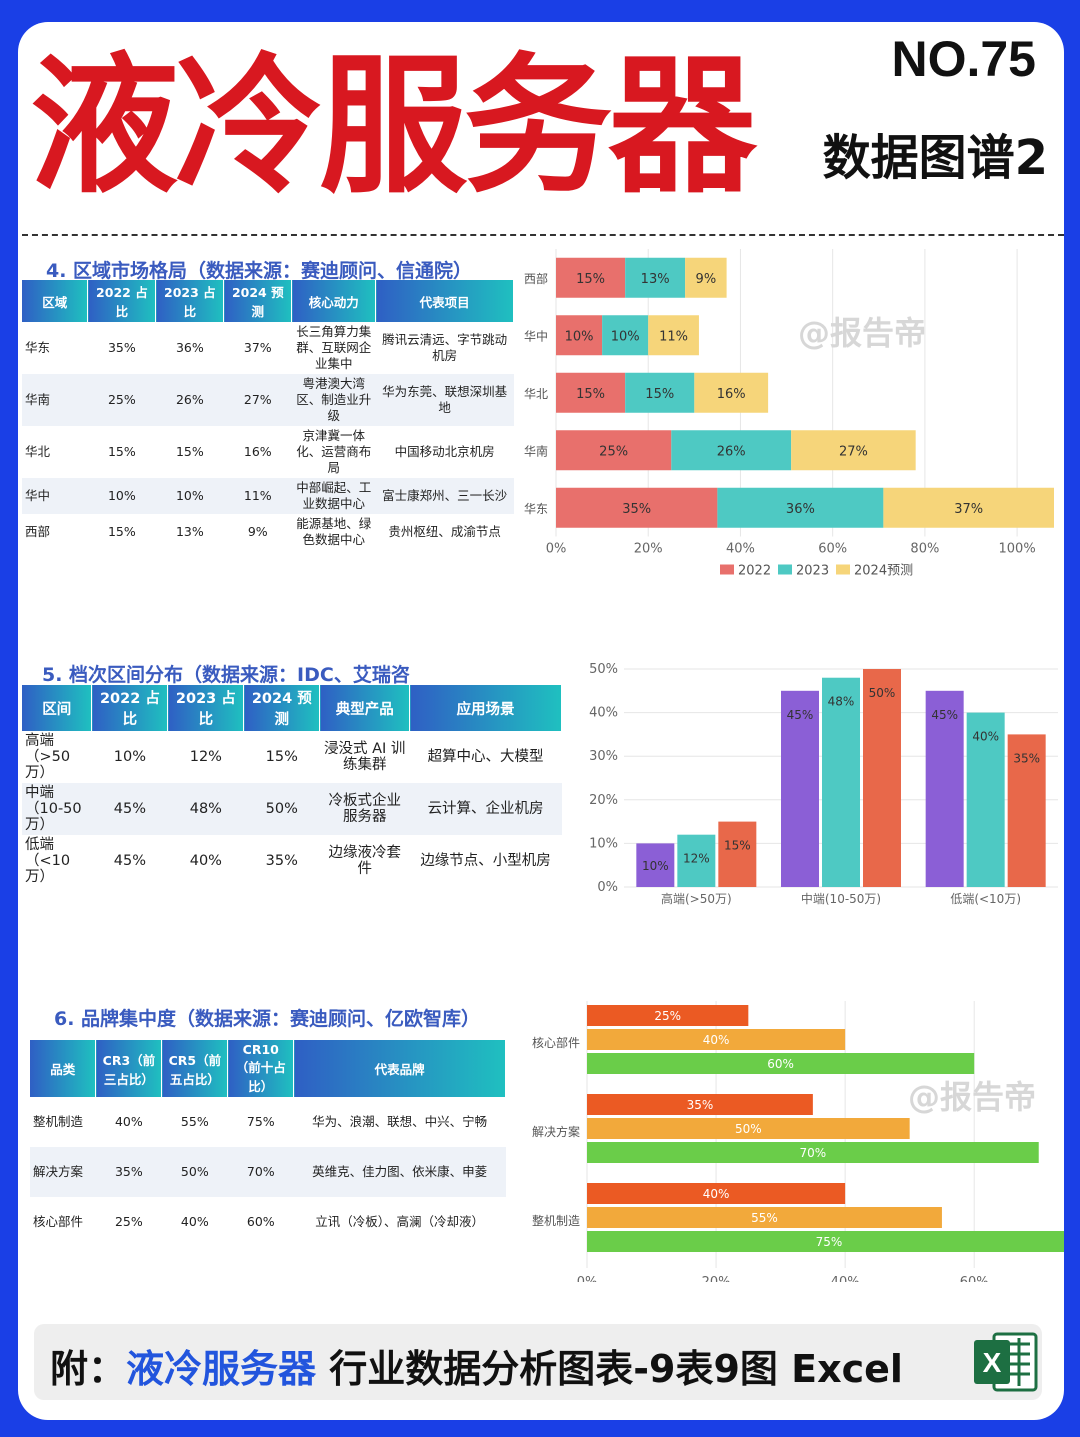 This screenshot has height=1437, width=1080. Describe the element at coordinates (603, 756) in the screenshot. I see `y-tick-label: 30%` at that location.